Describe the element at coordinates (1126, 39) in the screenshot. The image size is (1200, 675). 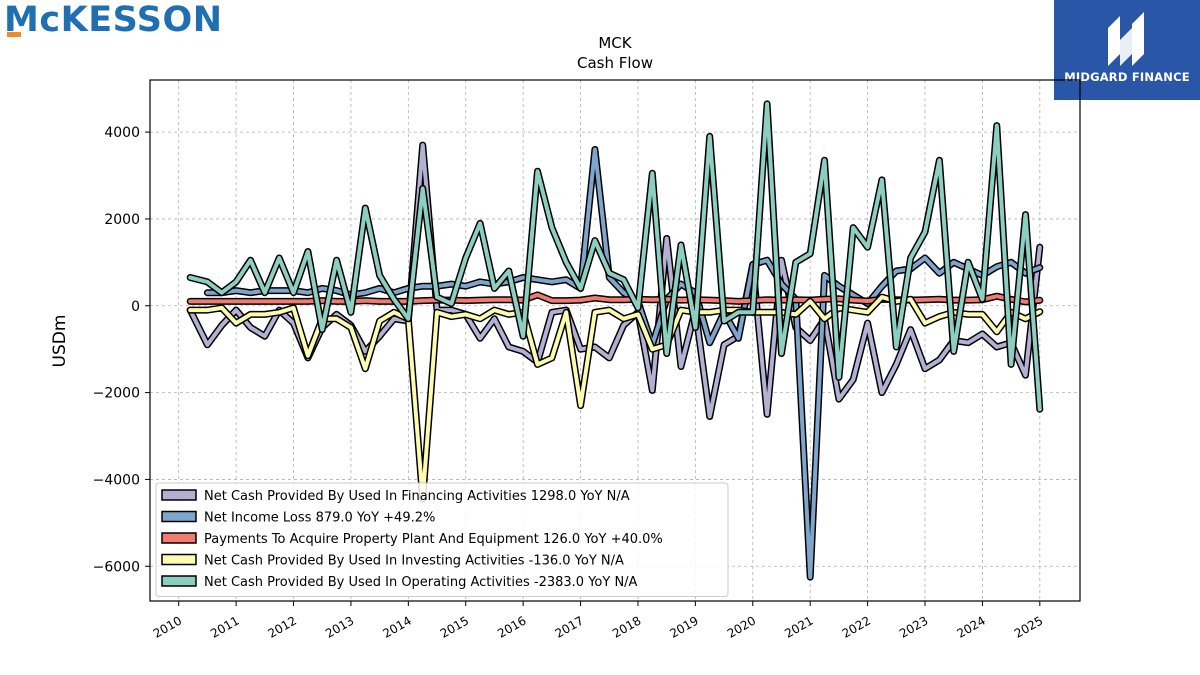
I see `midgard-logo-icon` at that location.